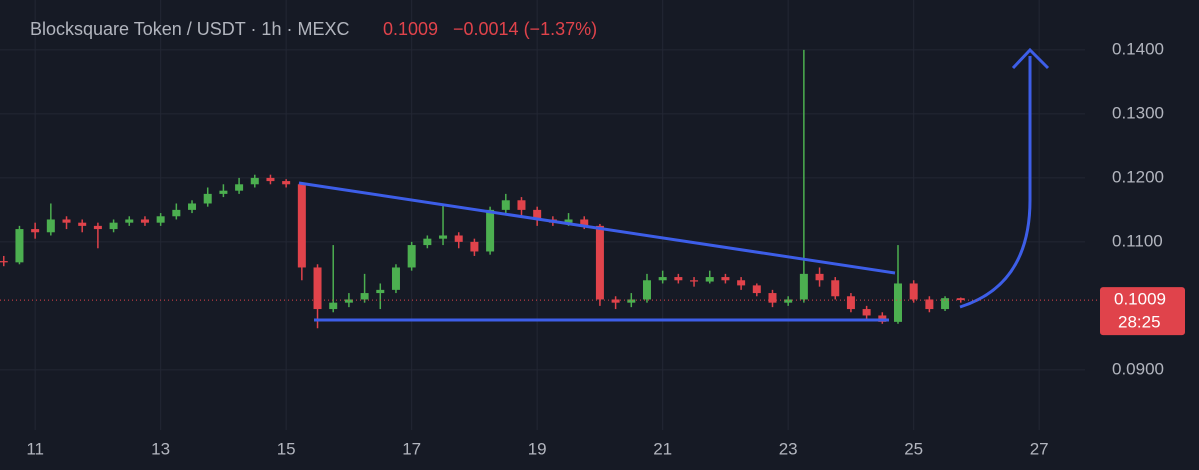  I want to click on y-tick-label: 0.1300, so click(1138, 112).